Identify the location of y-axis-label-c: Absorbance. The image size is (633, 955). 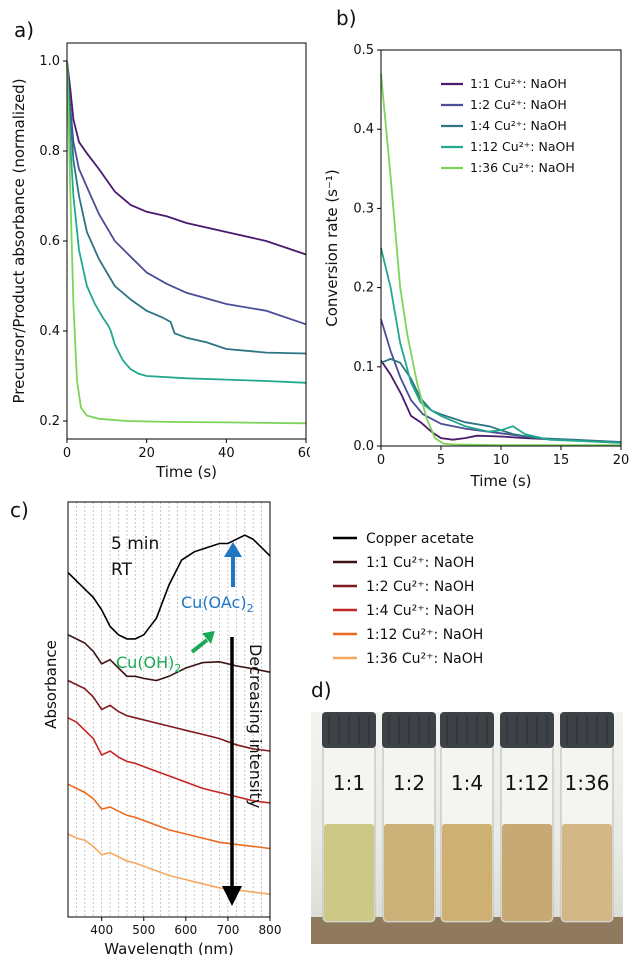
(51, 684).